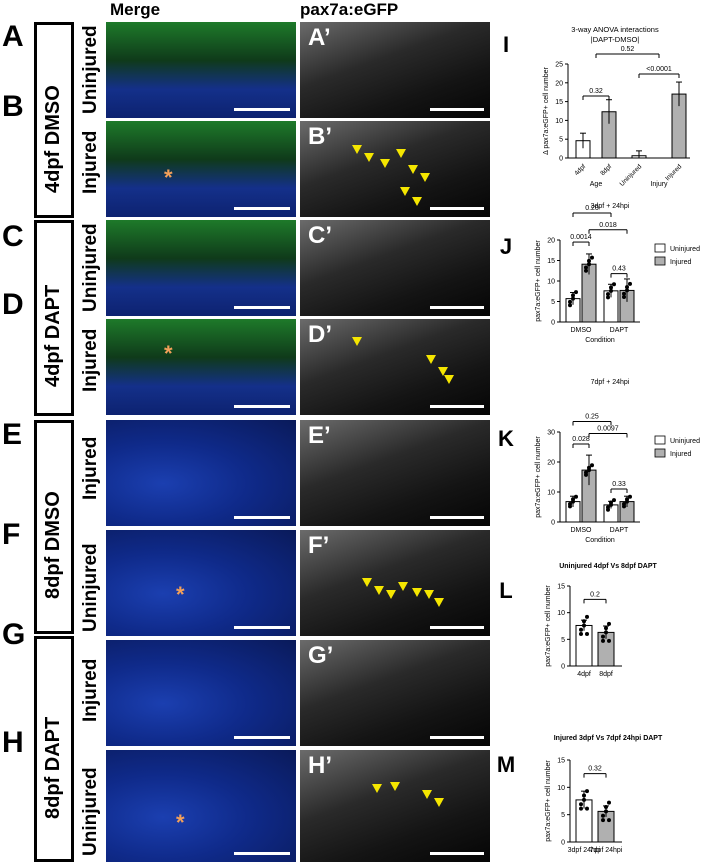  What do you see at coordinates (506, 246) in the screenshot?
I see `chart-panel-label: J` at bounding box center [506, 246].